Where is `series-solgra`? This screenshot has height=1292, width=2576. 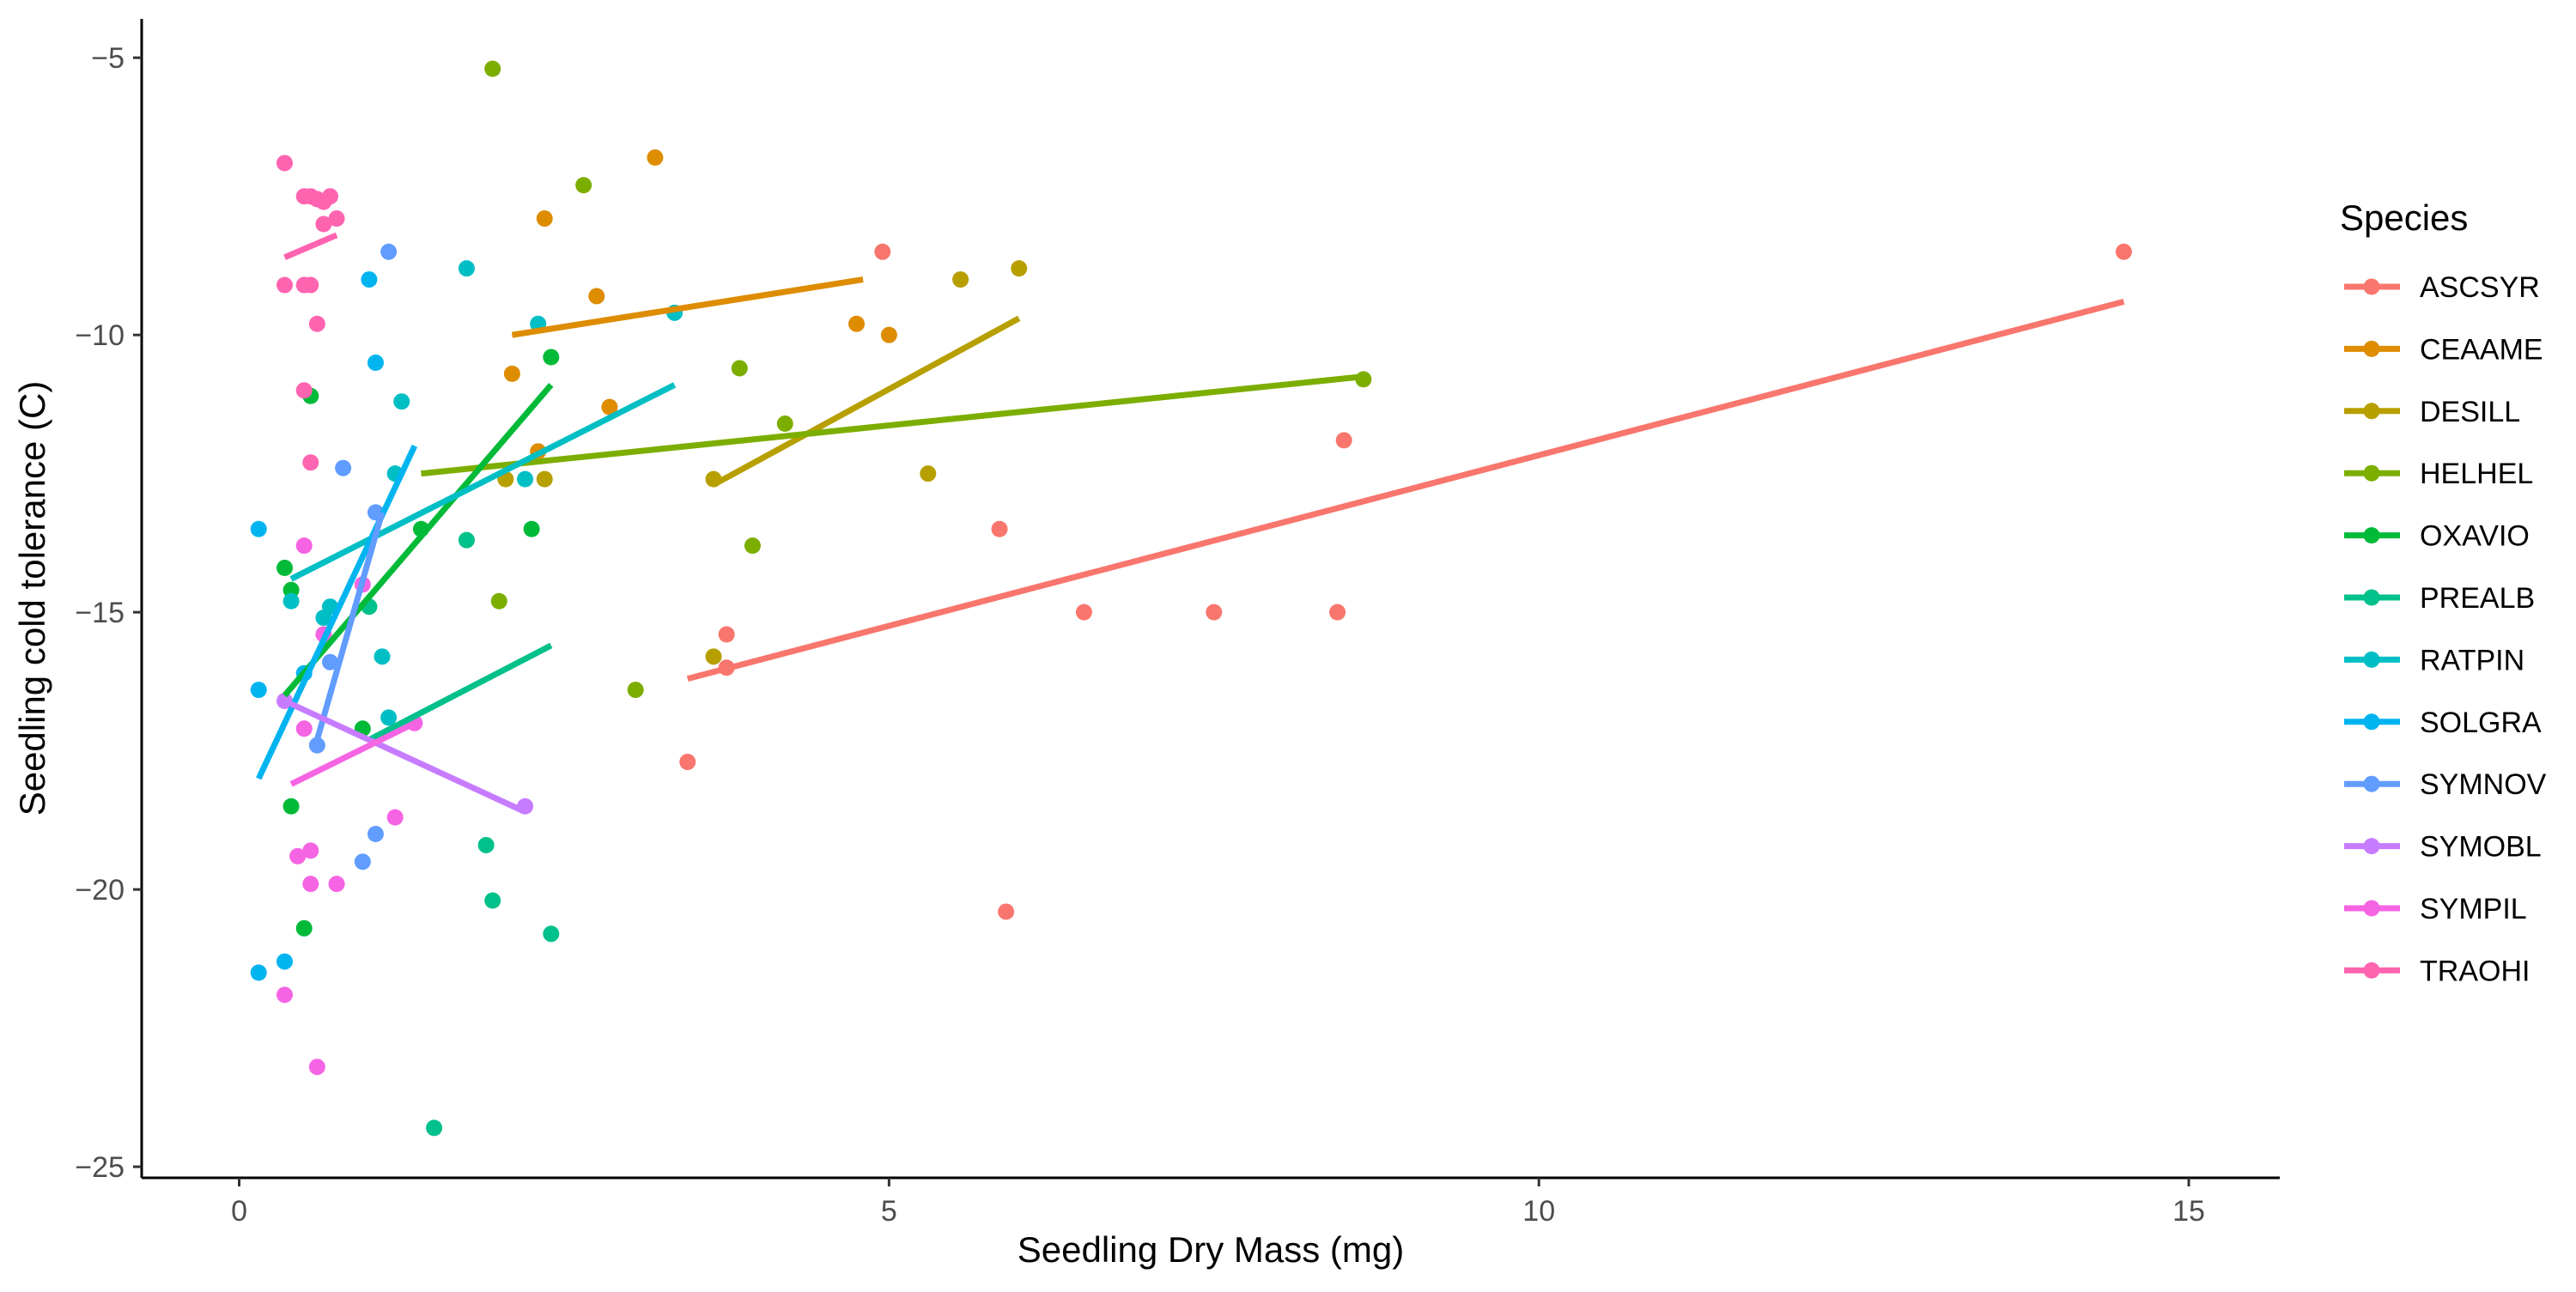
series-solgra is located at coordinates (317, 626).